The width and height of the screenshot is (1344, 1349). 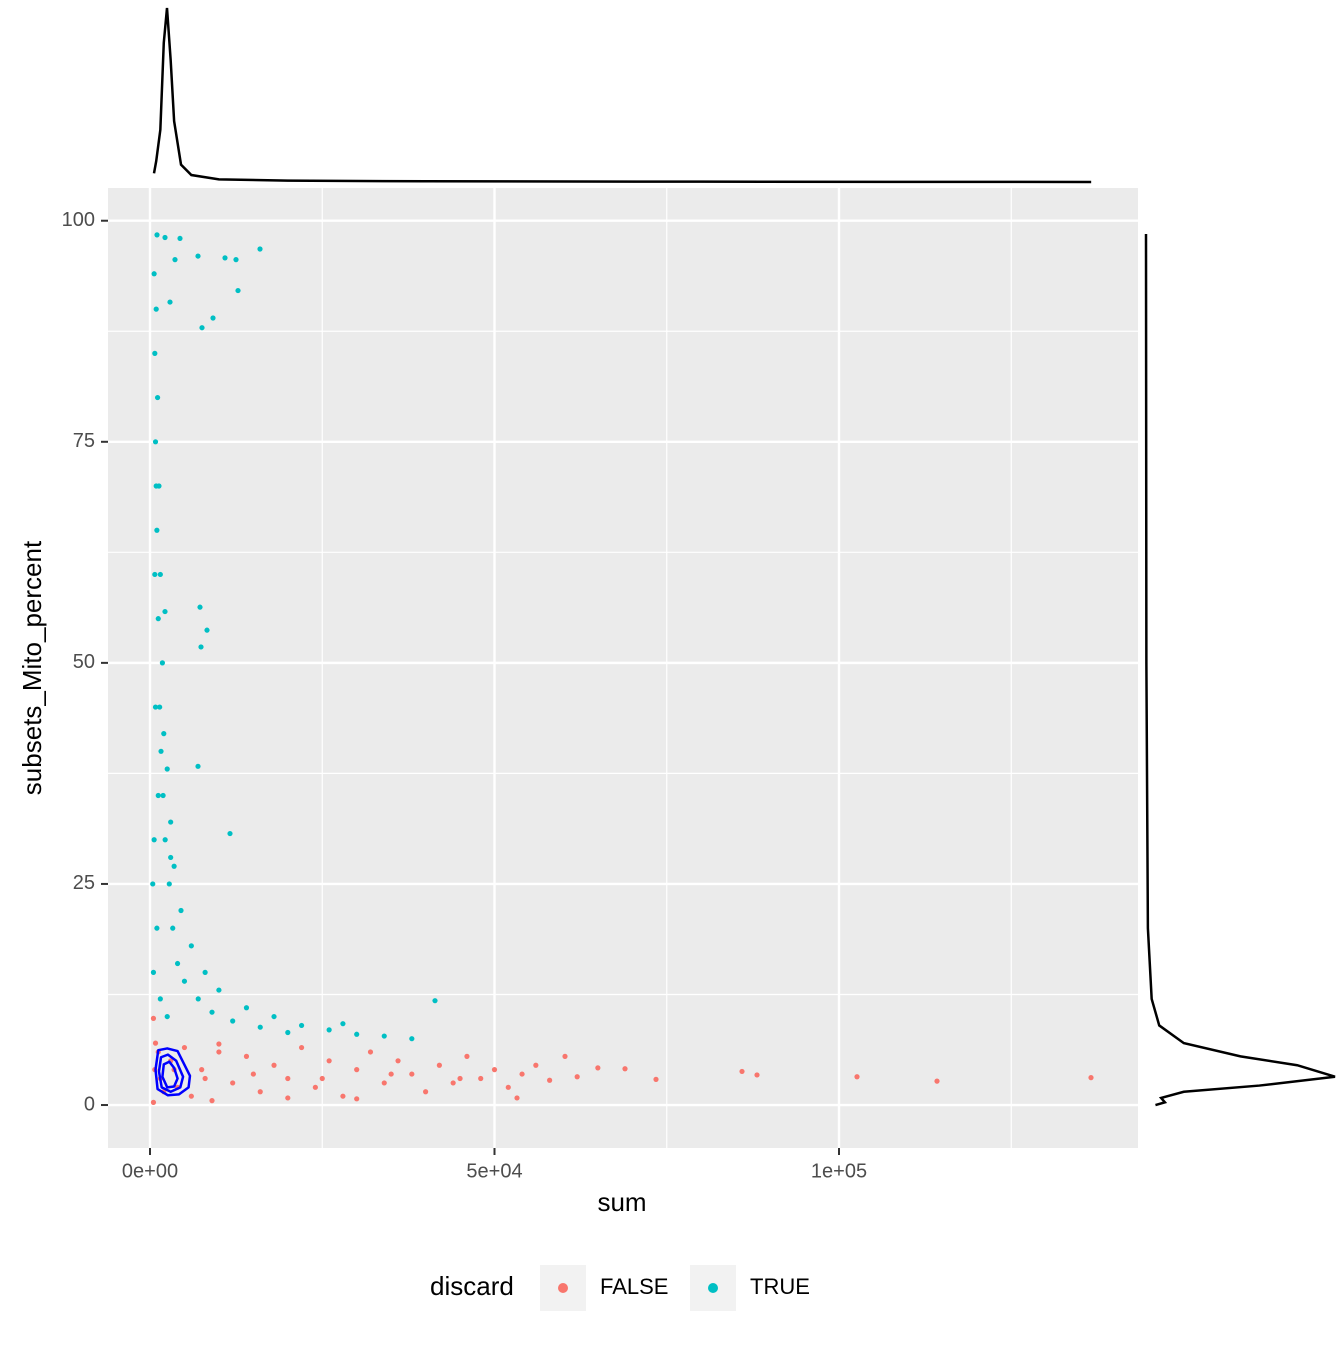 I want to click on y-tick-label: 25, so click(x=84, y=883).